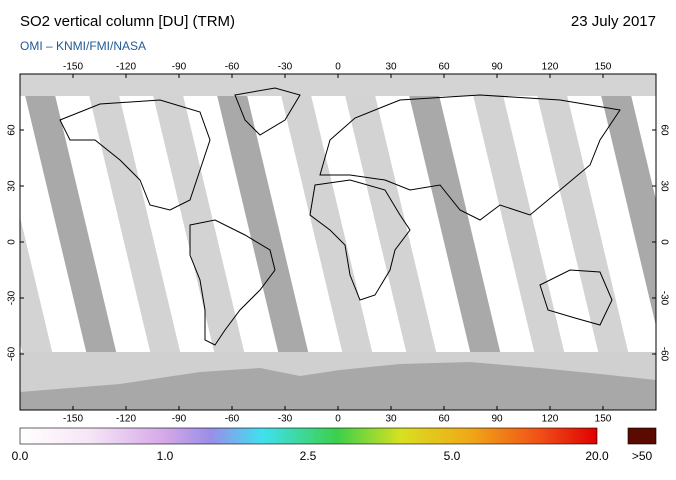 The image size is (676, 480). I want to click on title: SO2 vertical column [DU] (TRM), so click(127, 21).